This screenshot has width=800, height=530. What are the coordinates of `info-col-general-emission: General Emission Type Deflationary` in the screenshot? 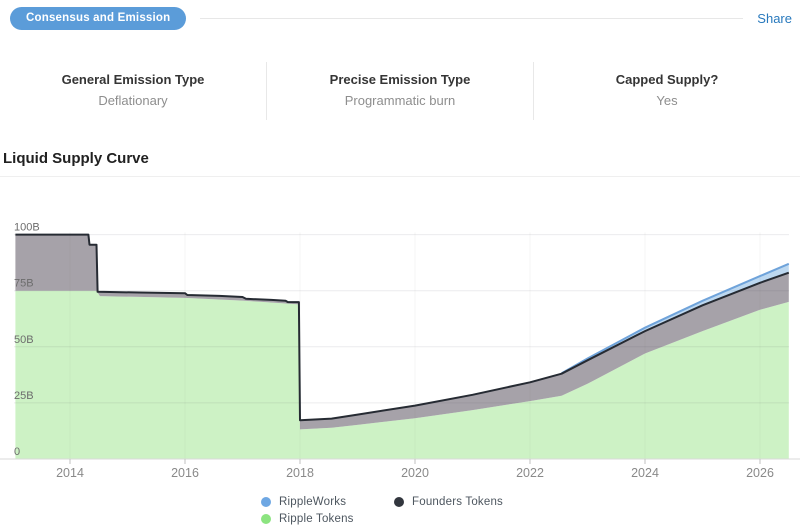 It's located at (133, 91).